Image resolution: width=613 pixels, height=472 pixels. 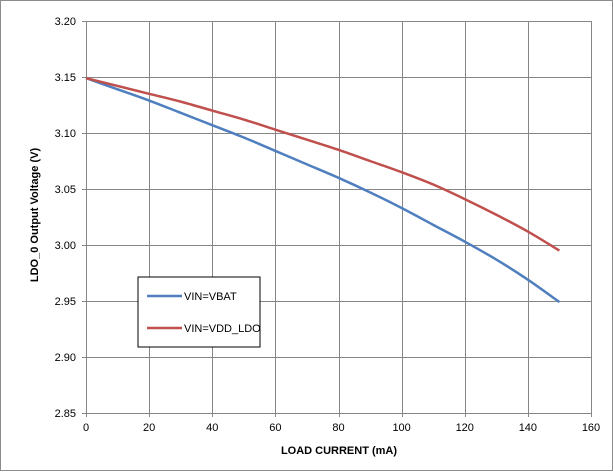 What do you see at coordinates (275, 428) in the screenshot?
I see `x-tick-label: 60` at bounding box center [275, 428].